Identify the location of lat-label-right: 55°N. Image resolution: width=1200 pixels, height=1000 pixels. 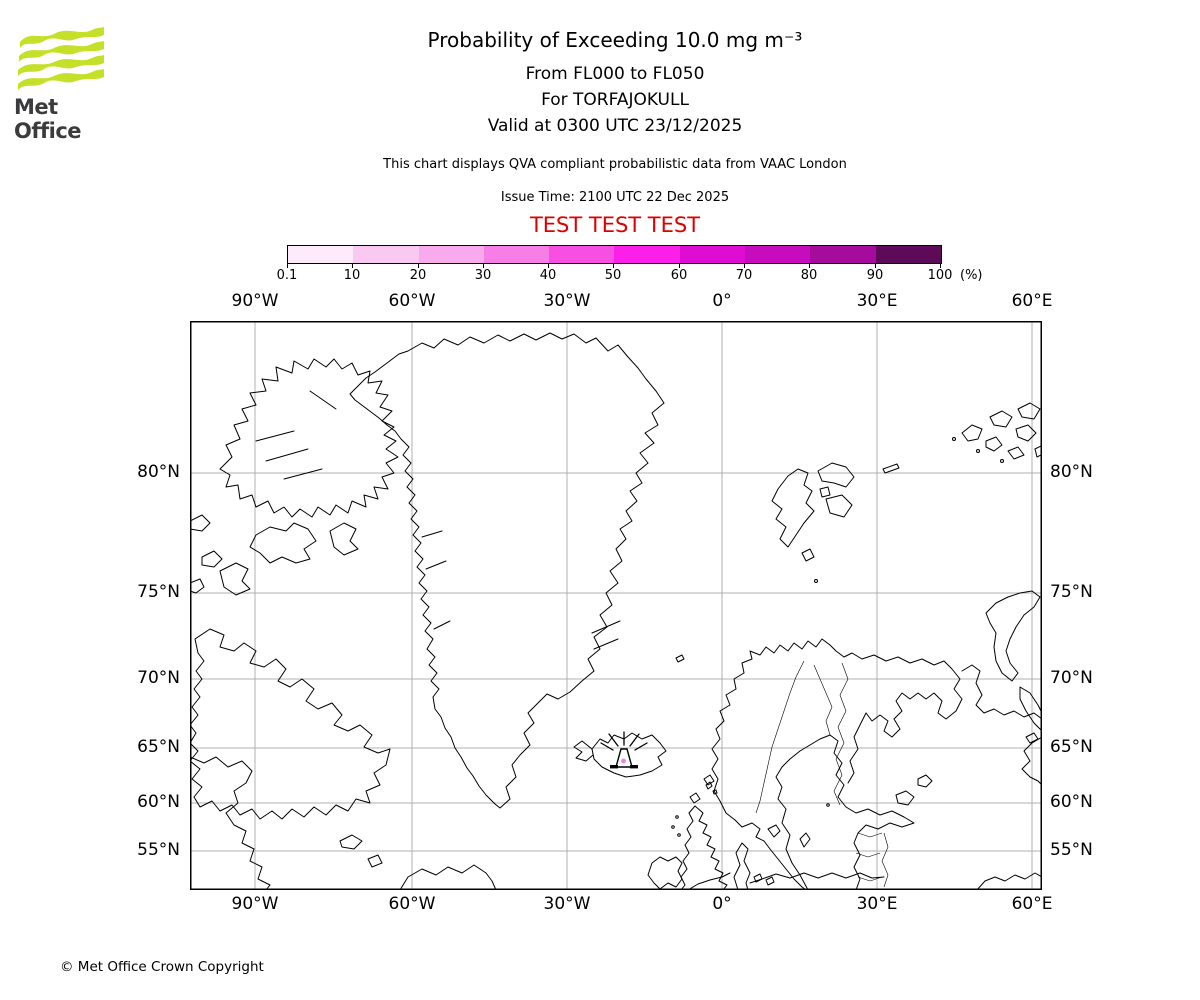
(1071, 850).